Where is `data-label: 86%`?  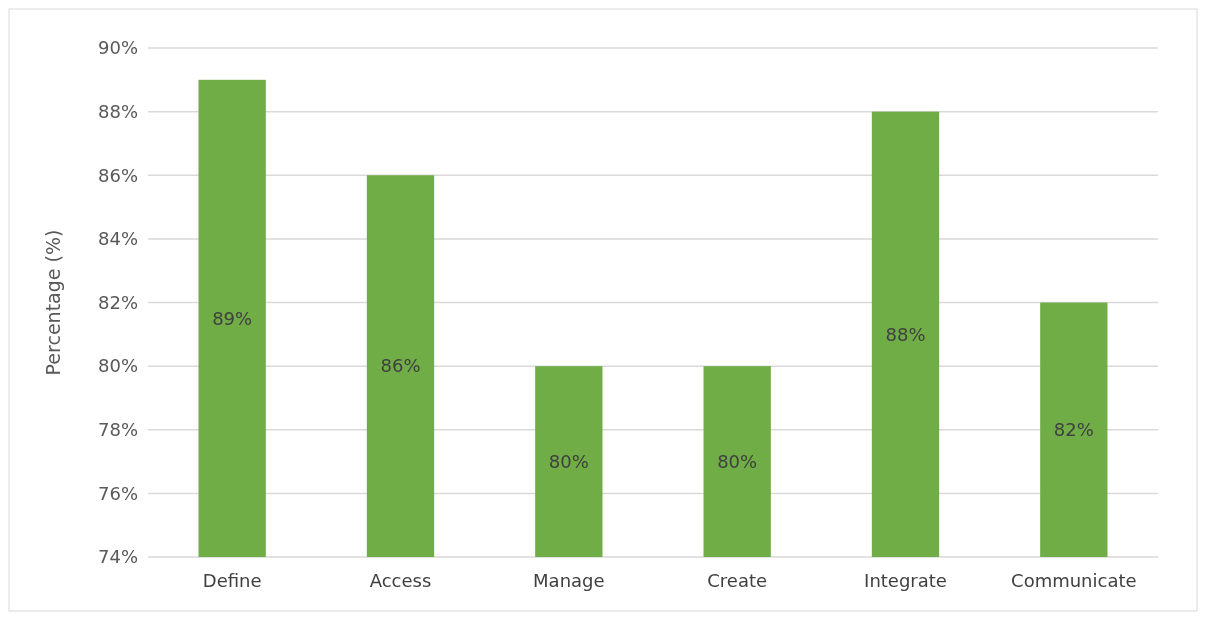
data-label: 86% is located at coordinates (400, 366).